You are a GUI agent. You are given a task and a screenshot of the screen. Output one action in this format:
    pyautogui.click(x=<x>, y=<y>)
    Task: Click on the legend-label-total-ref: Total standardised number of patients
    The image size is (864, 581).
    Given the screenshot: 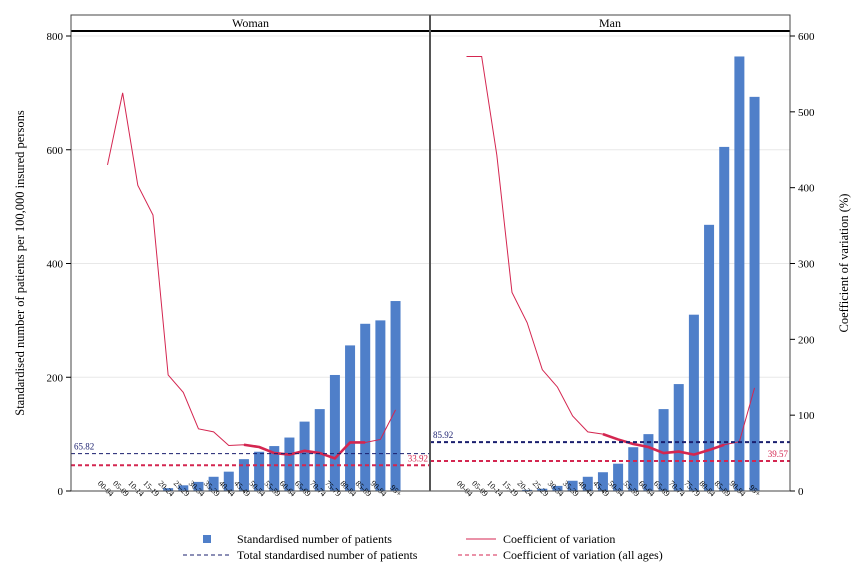 What is the action you would take?
    pyautogui.click(x=327, y=555)
    